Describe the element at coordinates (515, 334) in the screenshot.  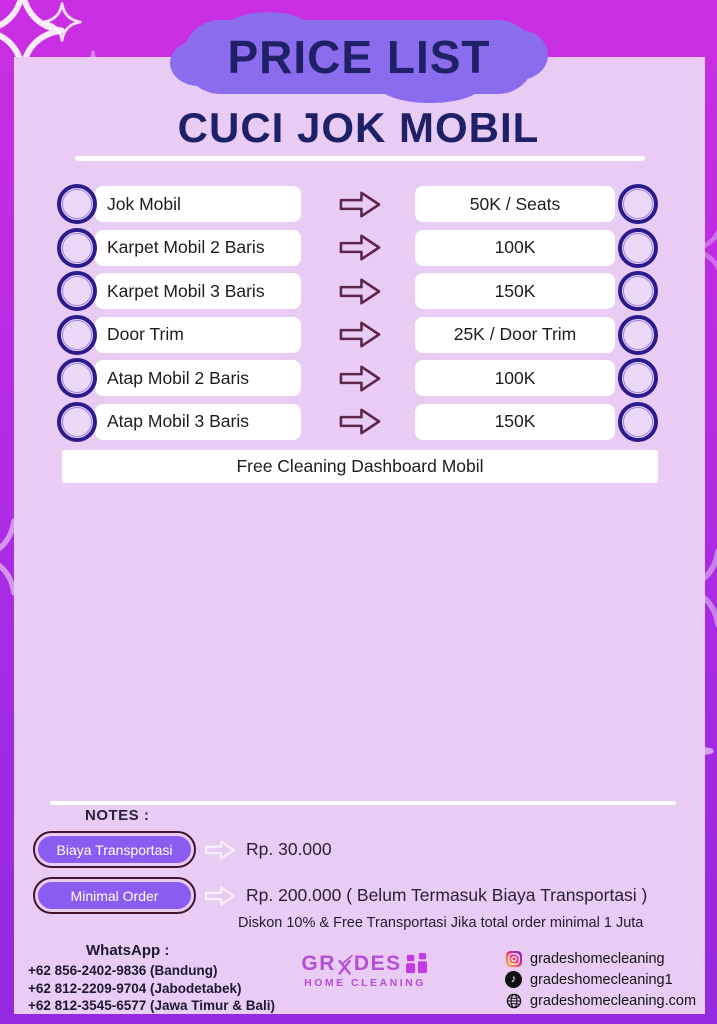
I see `price-value: 25K / Door Trim` at that location.